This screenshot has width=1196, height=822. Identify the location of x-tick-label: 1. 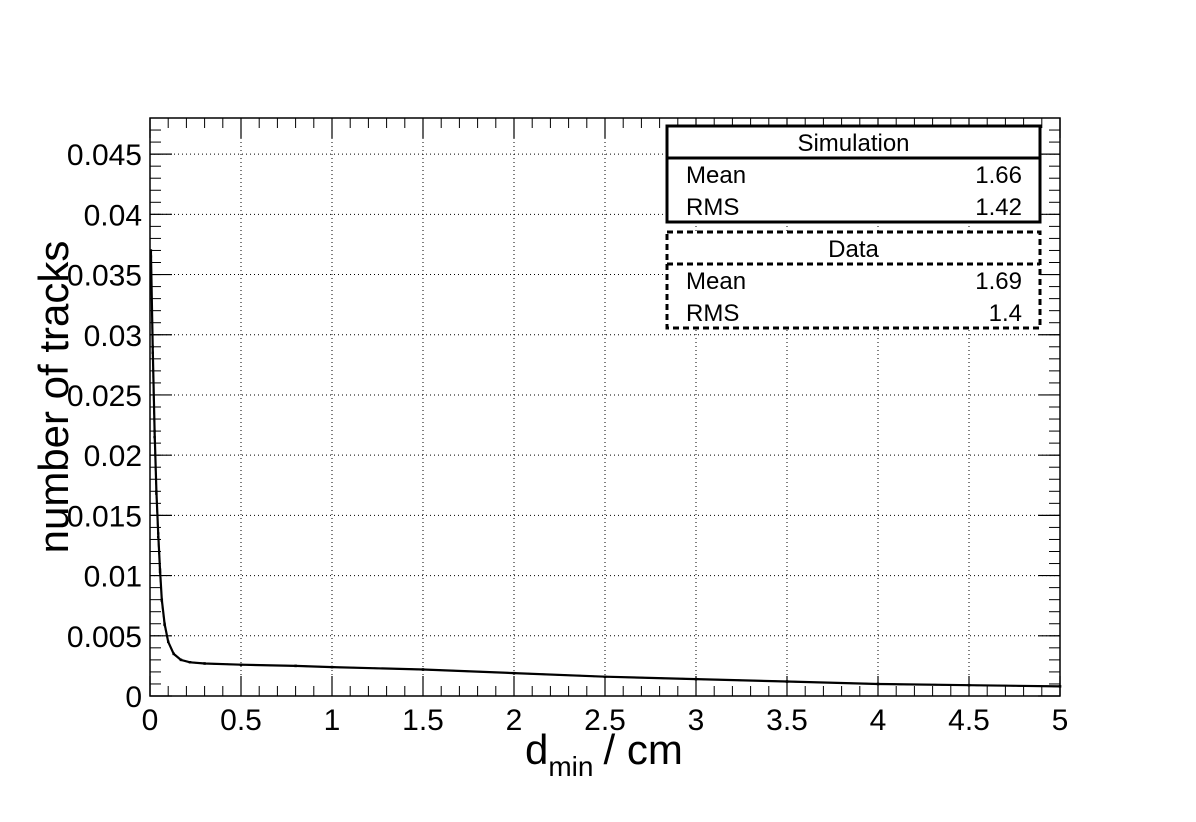
(332, 720).